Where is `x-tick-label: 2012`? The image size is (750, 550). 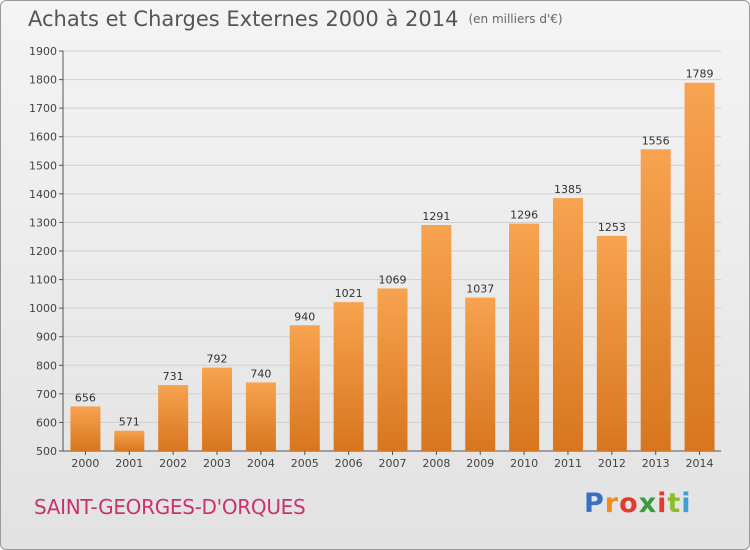 x-tick-label: 2012 is located at coordinates (612, 463).